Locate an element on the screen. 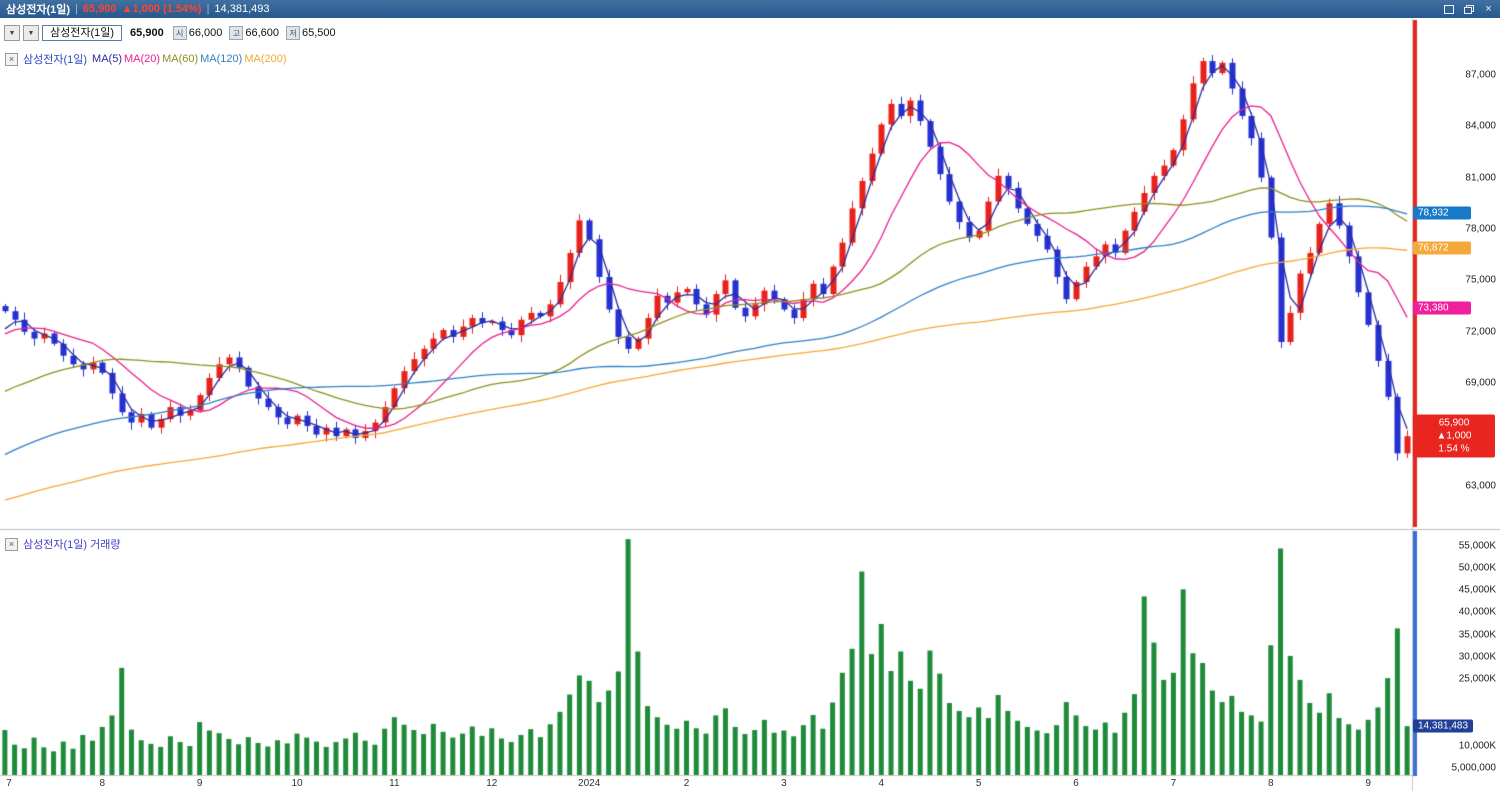 The height and width of the screenshot is (791, 1500). restore-window-button is located at coordinates (1468, 9).